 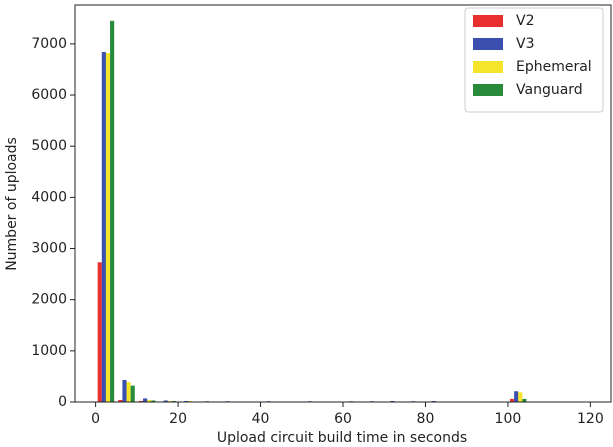 What do you see at coordinates (508, 419) in the screenshot?
I see `x-tick-label: 100` at bounding box center [508, 419].